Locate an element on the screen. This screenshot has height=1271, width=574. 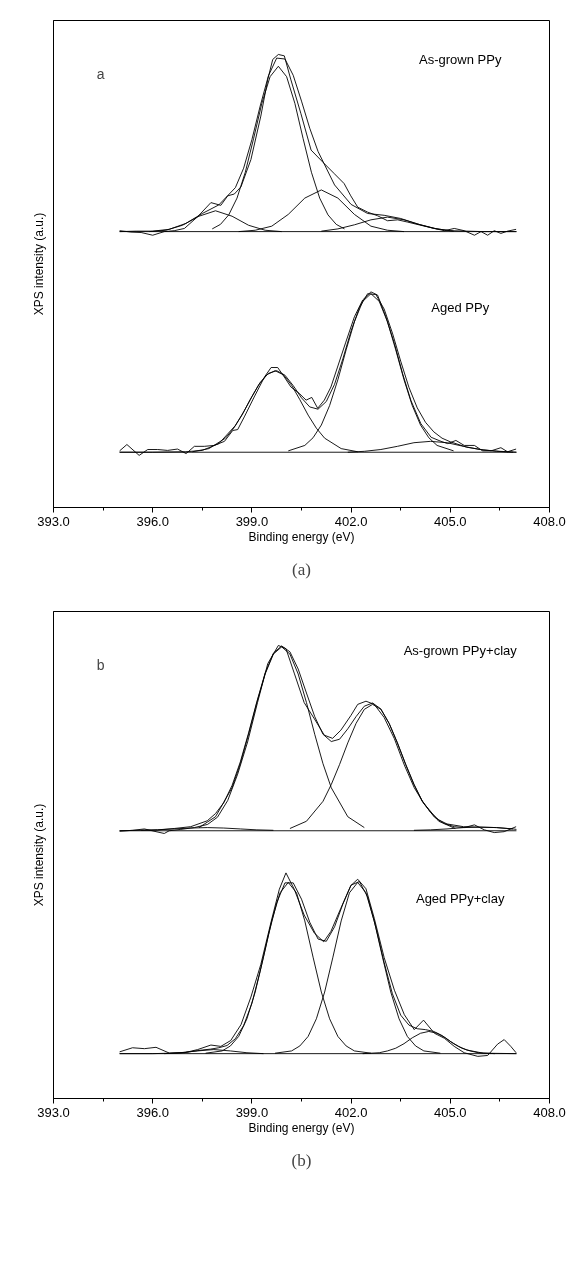
text: a is located at coordinates (100, 74).